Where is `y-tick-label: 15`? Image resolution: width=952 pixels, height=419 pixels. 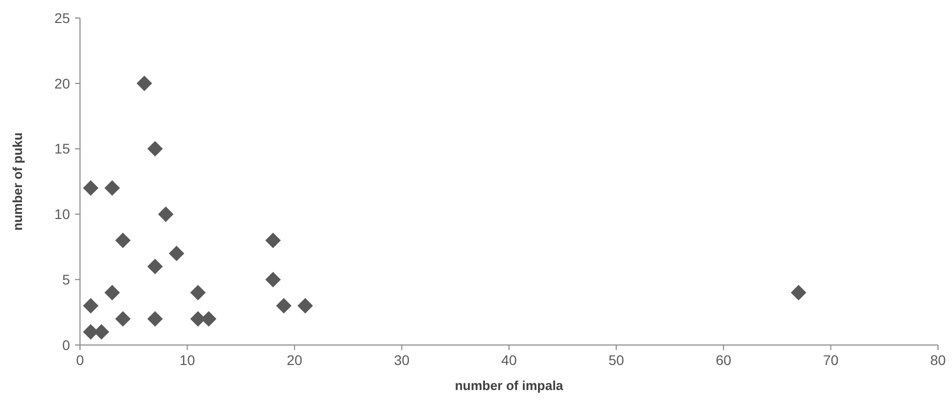 y-tick-label: 15 is located at coordinates (62, 148).